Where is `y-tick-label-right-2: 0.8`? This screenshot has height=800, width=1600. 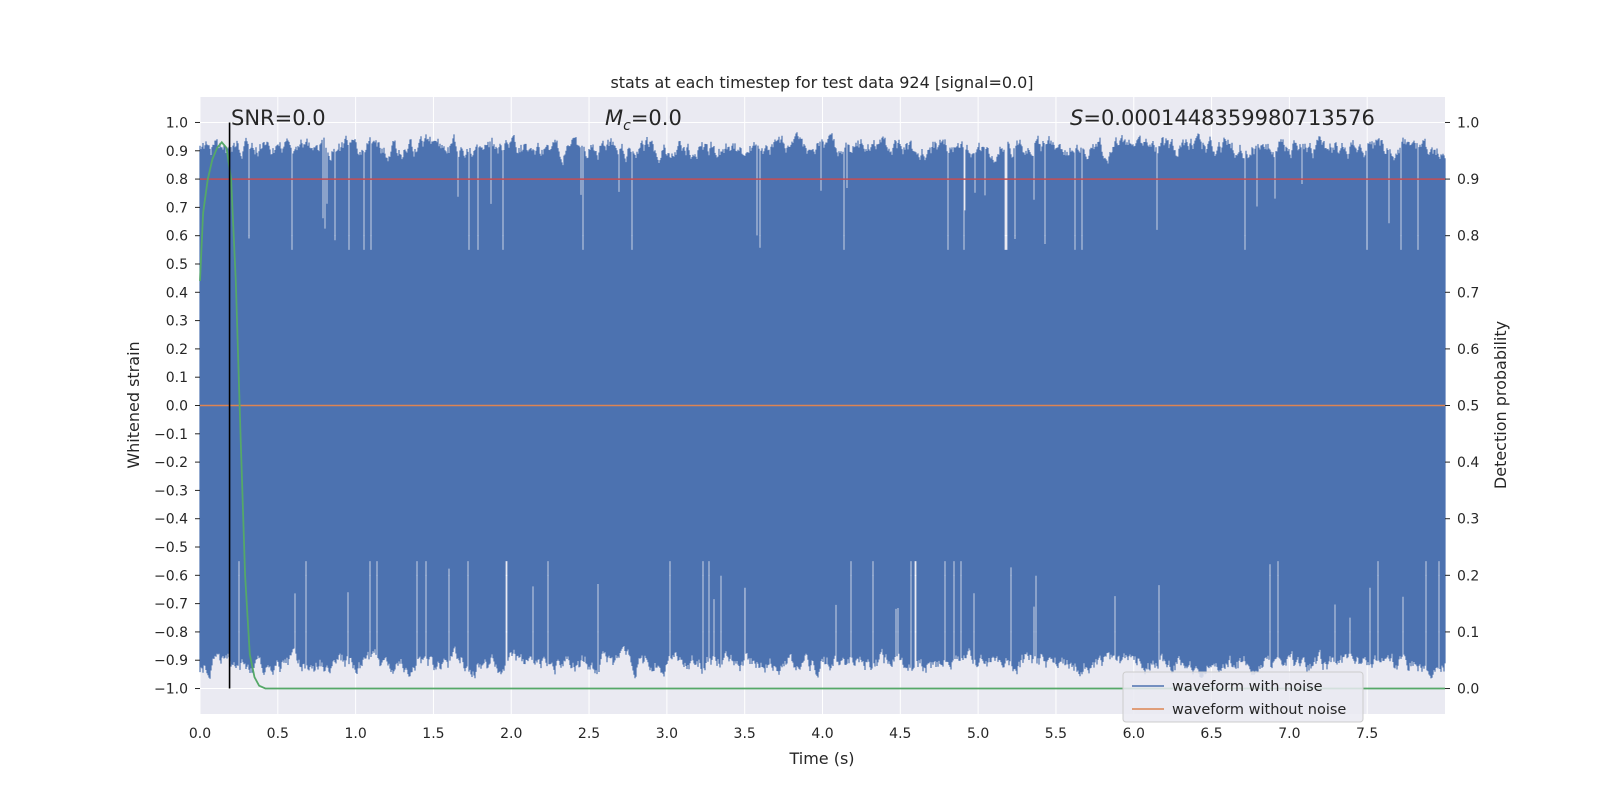
y-tick-label-right-2: 0.8 is located at coordinates (1468, 237).